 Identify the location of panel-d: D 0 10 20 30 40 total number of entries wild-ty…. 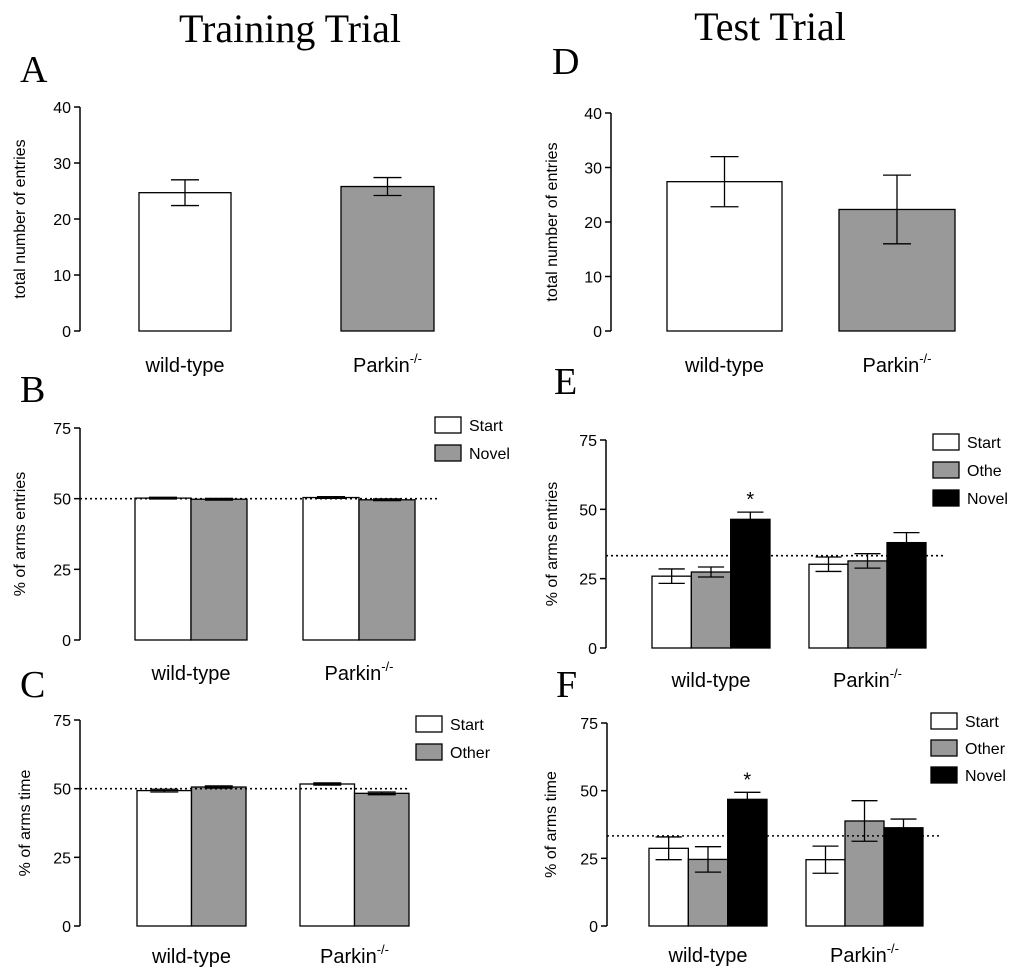
(750, 209).